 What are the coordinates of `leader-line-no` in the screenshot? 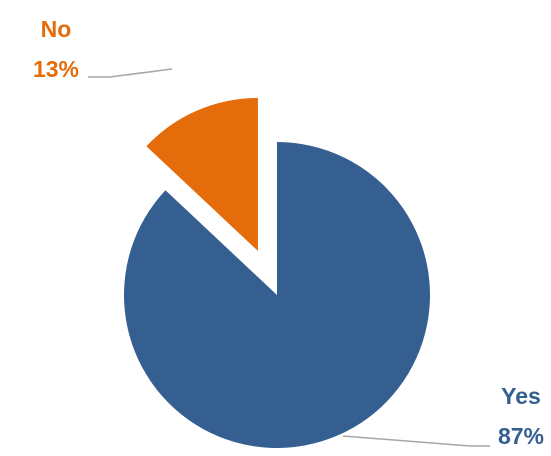 It's located at (130, 73).